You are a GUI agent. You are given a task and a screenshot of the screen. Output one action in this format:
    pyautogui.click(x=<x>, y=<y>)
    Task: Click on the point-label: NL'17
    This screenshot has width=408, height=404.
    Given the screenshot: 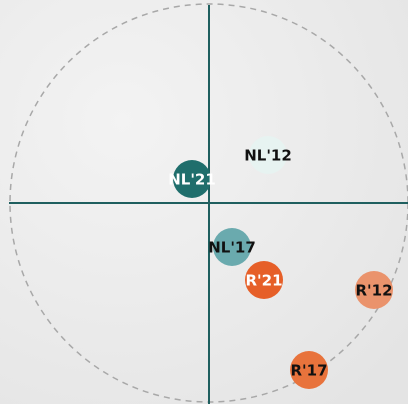 What is the action you would take?
    pyautogui.click(x=232, y=248)
    